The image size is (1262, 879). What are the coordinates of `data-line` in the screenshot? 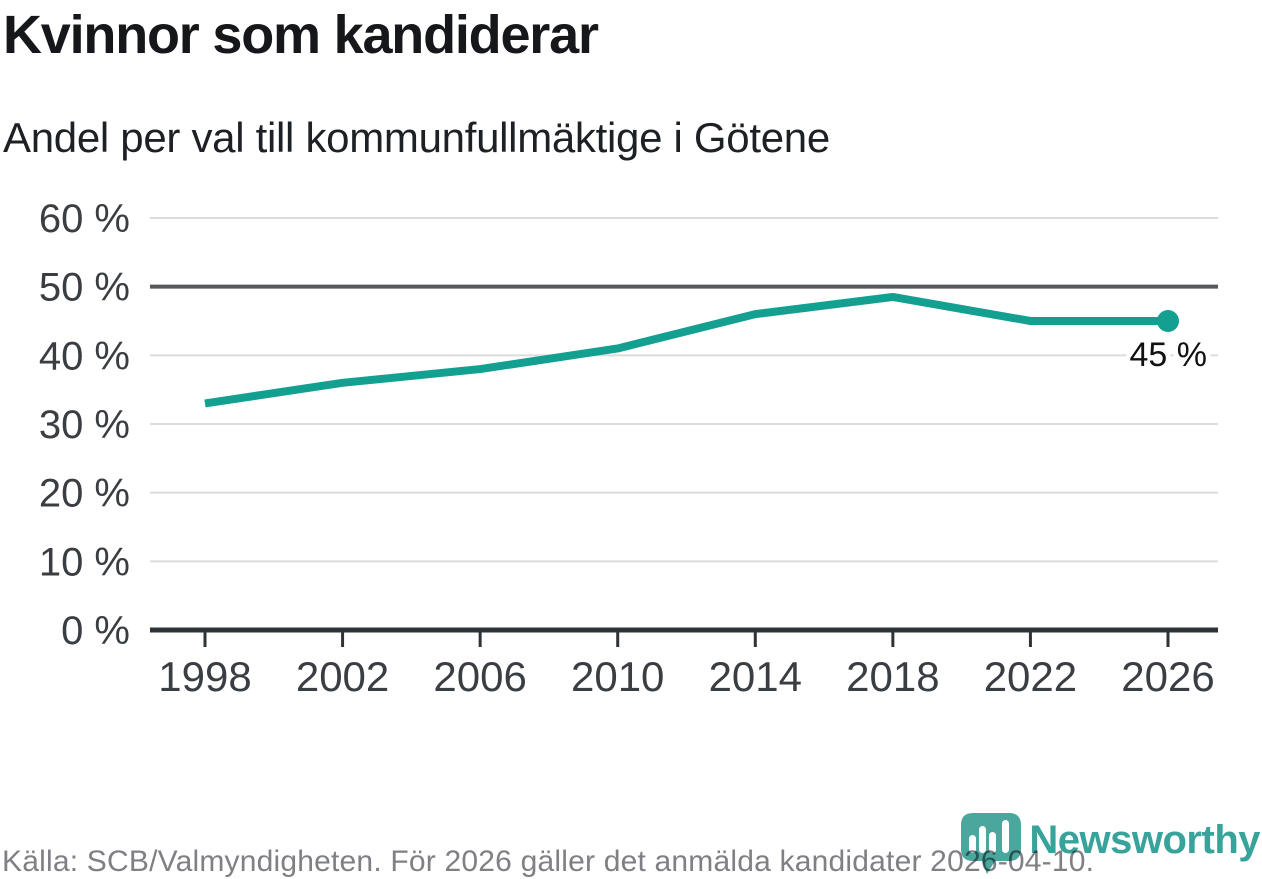 It's located at (686, 350).